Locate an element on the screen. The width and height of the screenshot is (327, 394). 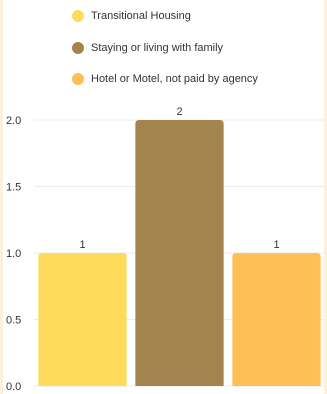
right-border is located at coordinates (325, 197).